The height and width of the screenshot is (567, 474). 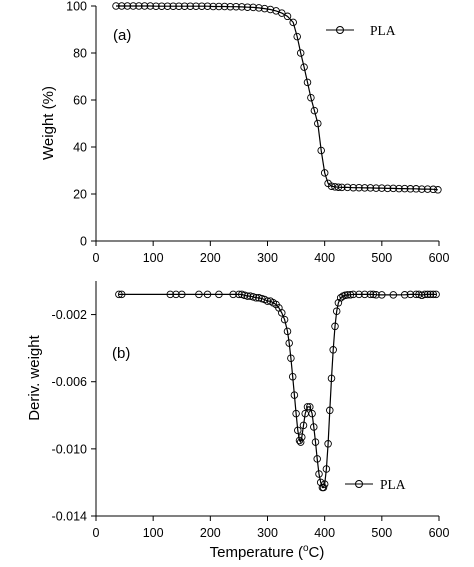 I want to click on panel-b-y-tick-label-3: -0.014, so click(x=69, y=517).